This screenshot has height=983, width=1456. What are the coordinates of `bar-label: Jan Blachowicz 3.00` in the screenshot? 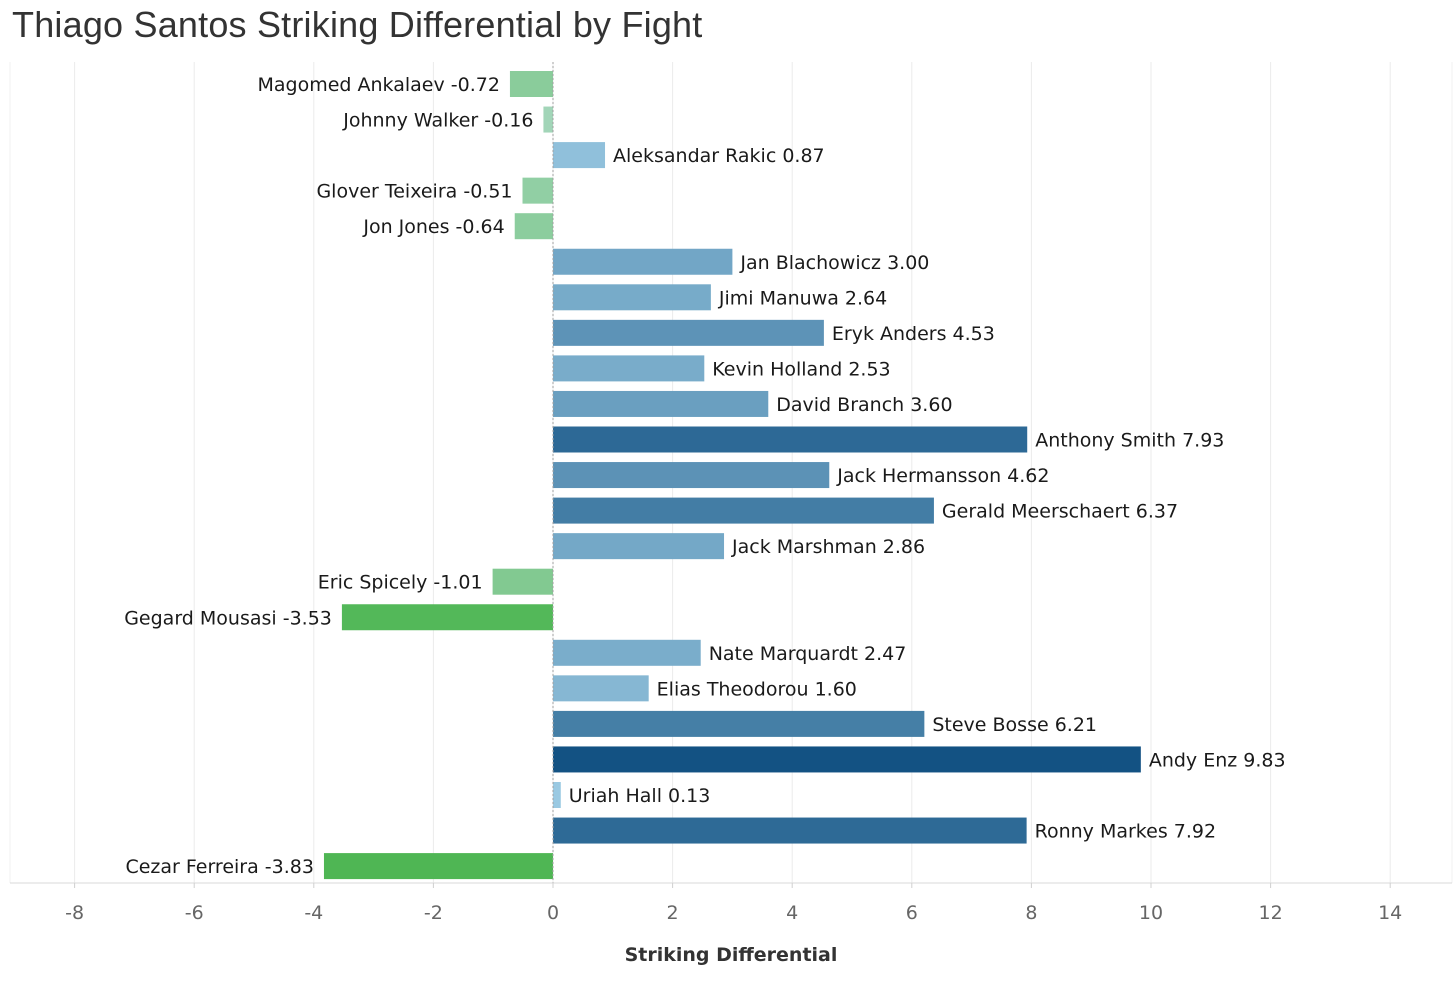 It's located at (834, 263).